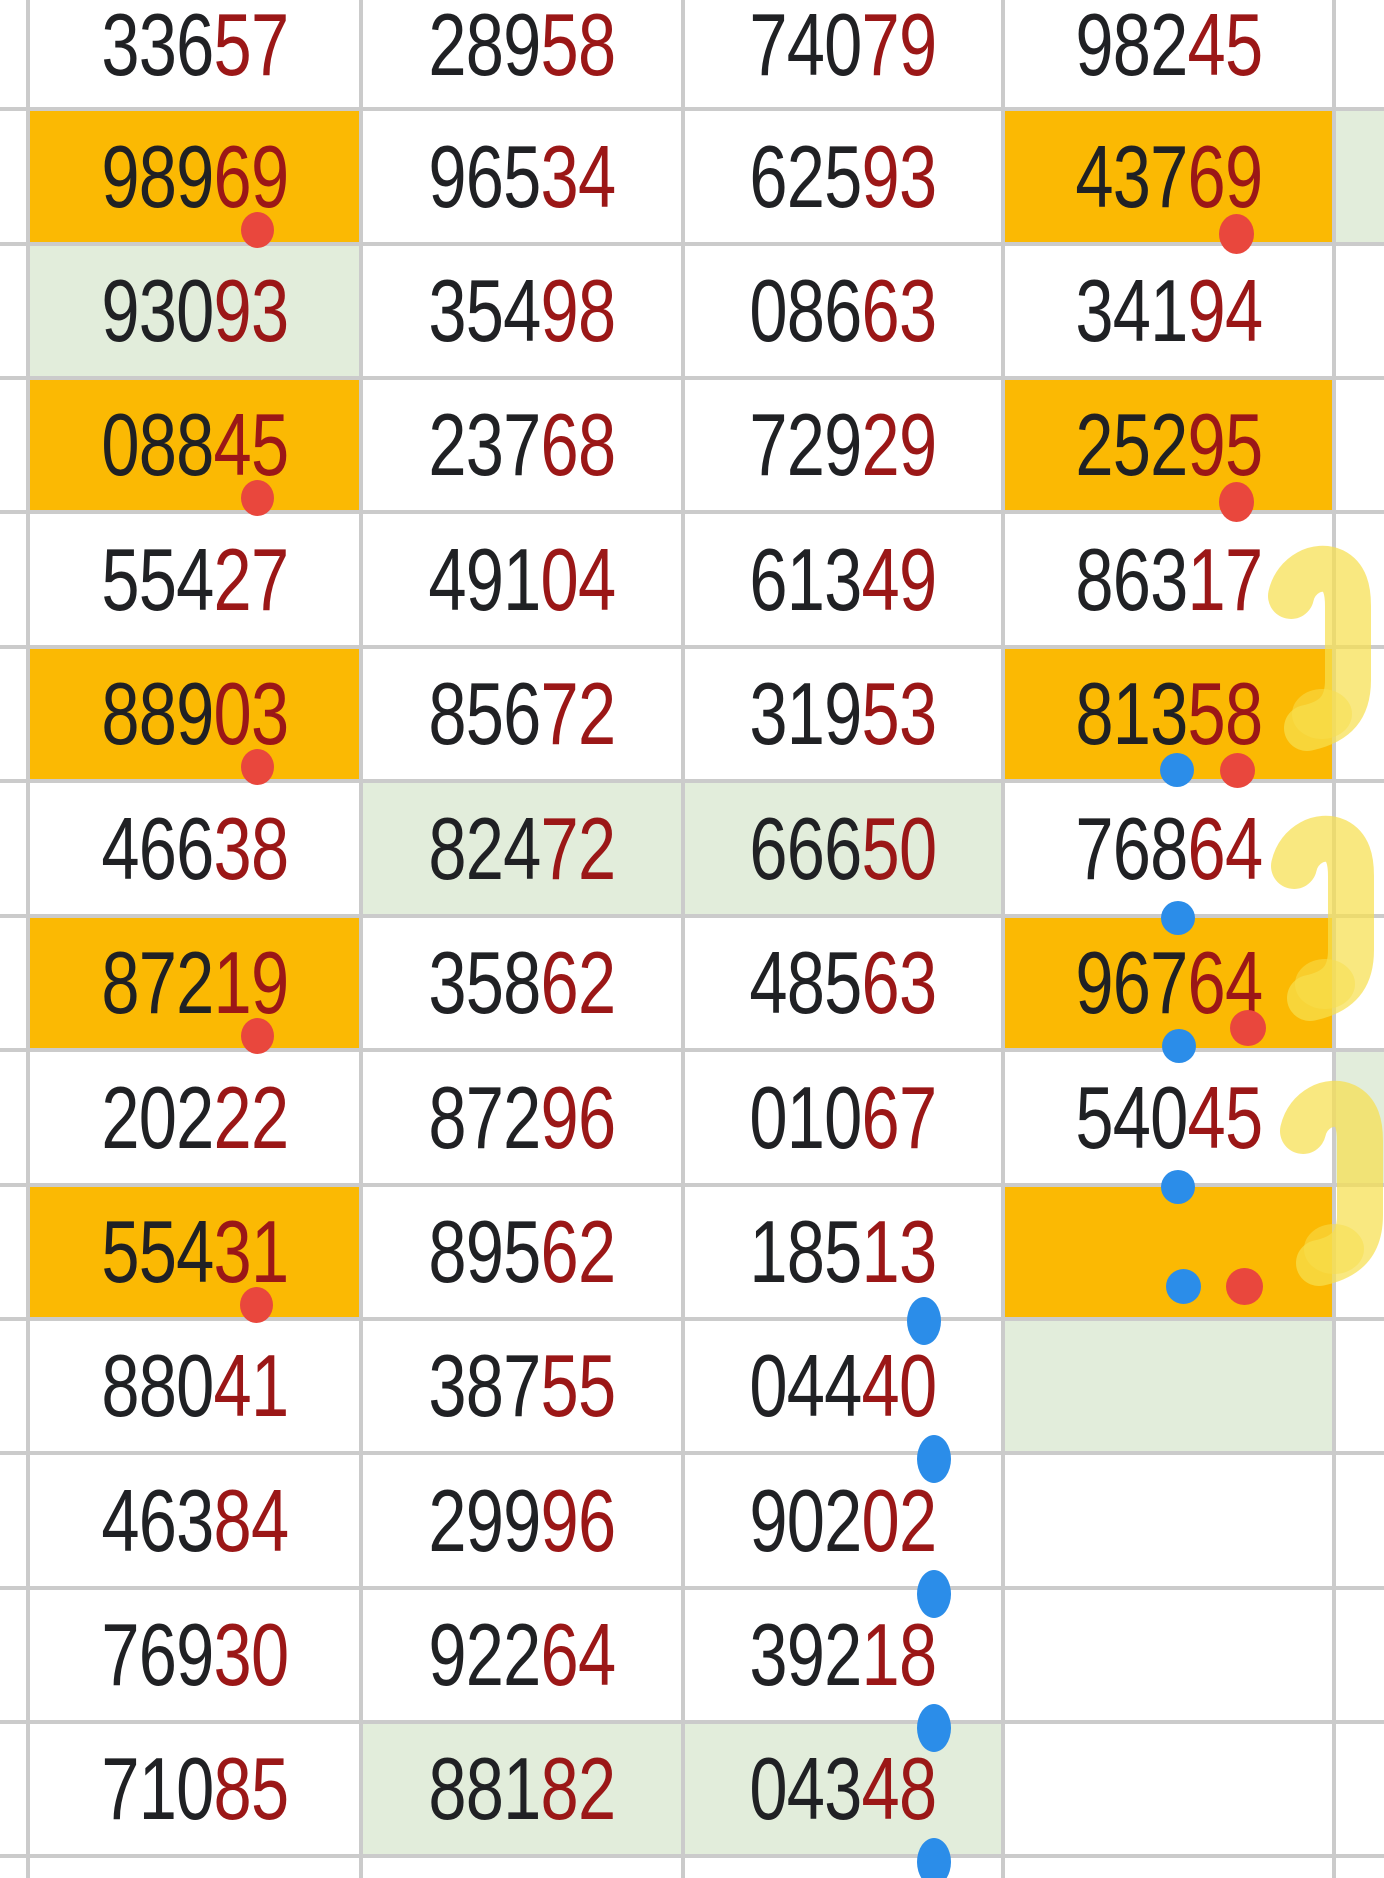 The width and height of the screenshot is (1384, 1878). What do you see at coordinates (522, 983) in the screenshot?
I see `number-cell-r8-c2: 35862` at bounding box center [522, 983].